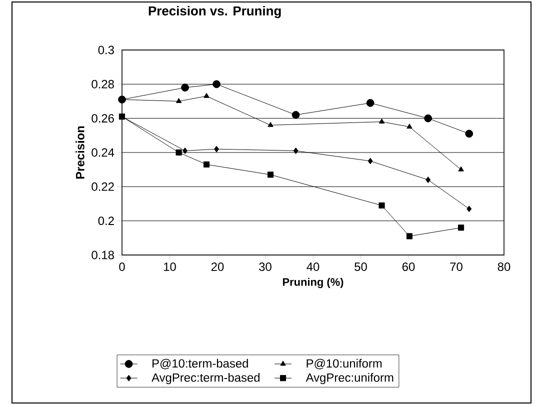 The image size is (537, 405). I want to click on x-tick-label: 40, so click(313, 266).